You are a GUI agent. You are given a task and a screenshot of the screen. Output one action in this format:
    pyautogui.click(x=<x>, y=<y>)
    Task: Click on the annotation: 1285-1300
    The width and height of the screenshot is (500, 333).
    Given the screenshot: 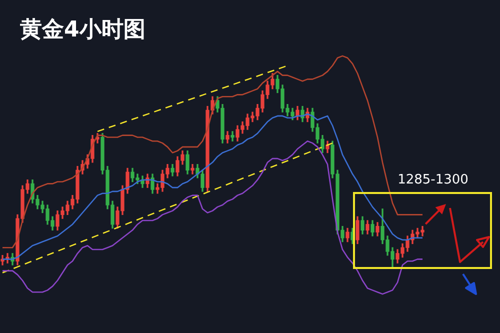 What is the action you would take?
    pyautogui.click(x=433, y=180)
    